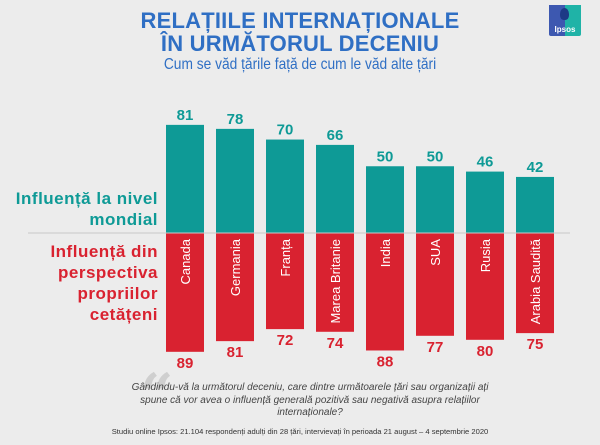 The image size is (600, 445). Describe the element at coordinates (435, 252) in the screenshot. I see `category-label: SUA` at that location.